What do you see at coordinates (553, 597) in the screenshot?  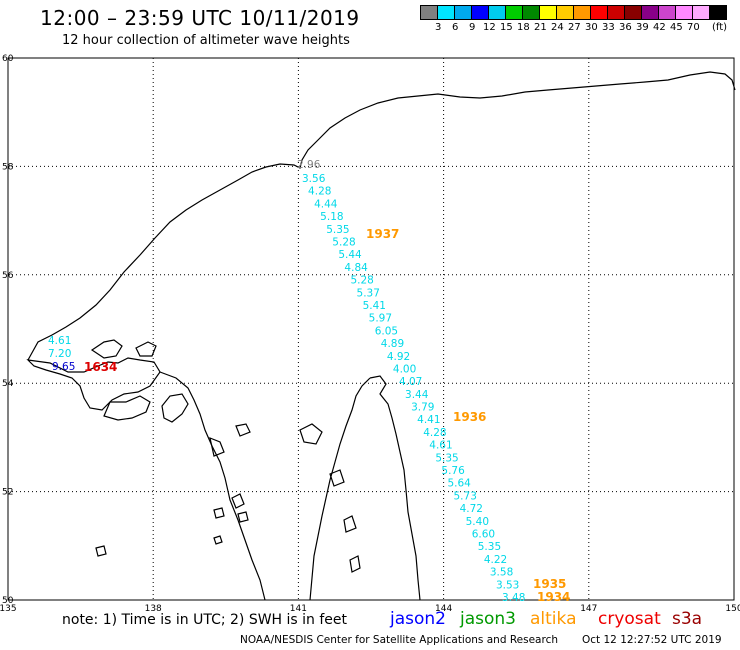 I see `pass-time-label: 1934` at bounding box center [553, 597].